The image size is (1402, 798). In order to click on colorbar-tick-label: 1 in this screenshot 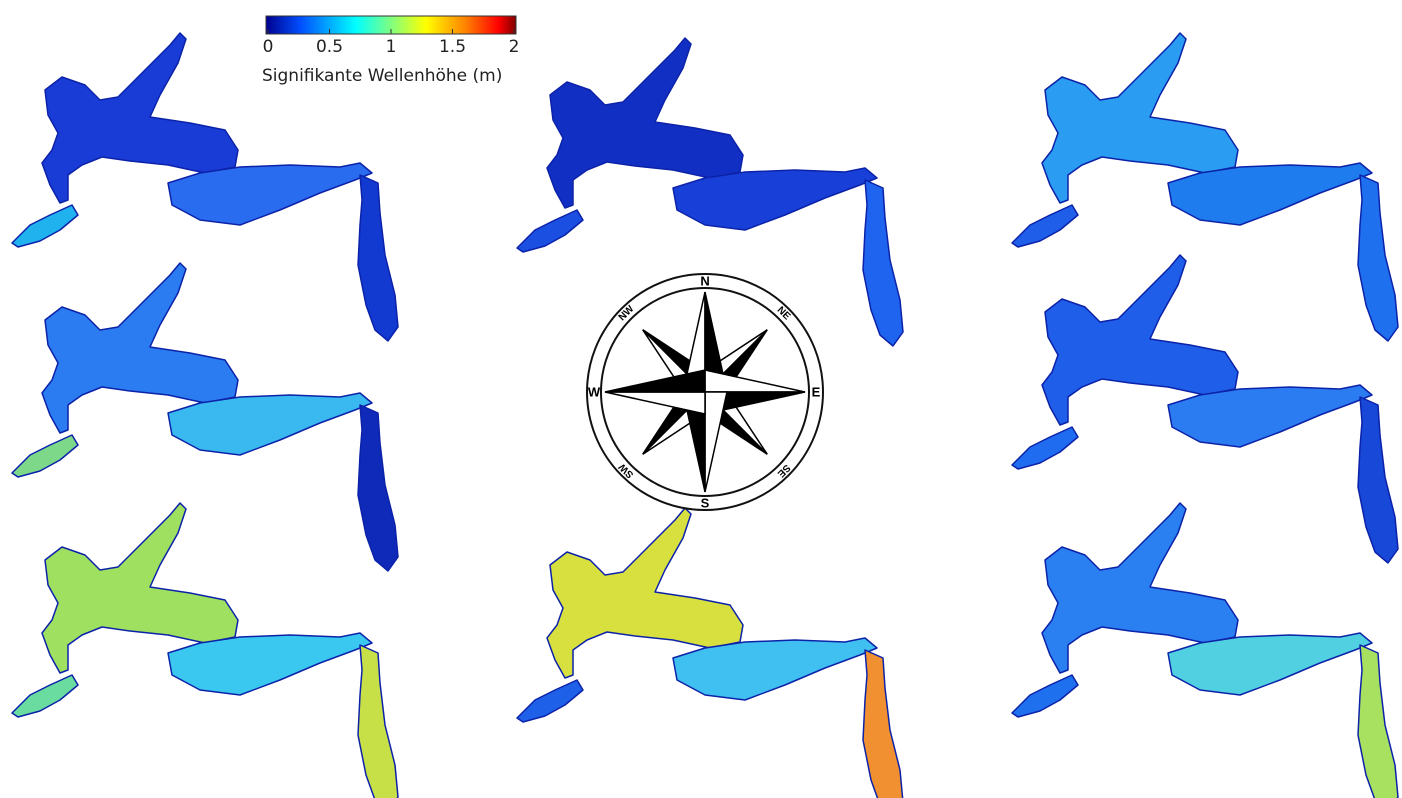, I will do `click(391, 47)`.